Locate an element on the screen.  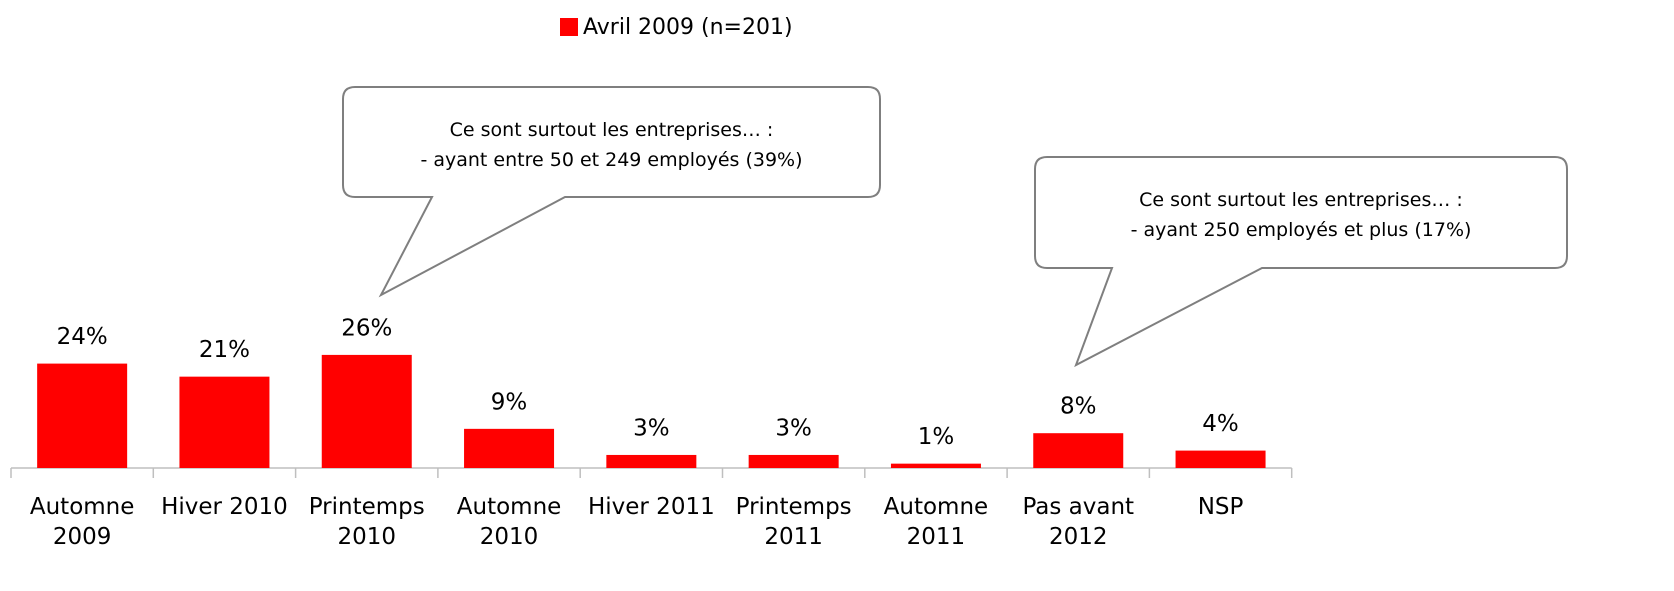
annotation-line: - ayant 250 employés et plus (17%) is located at coordinates (1301, 230).